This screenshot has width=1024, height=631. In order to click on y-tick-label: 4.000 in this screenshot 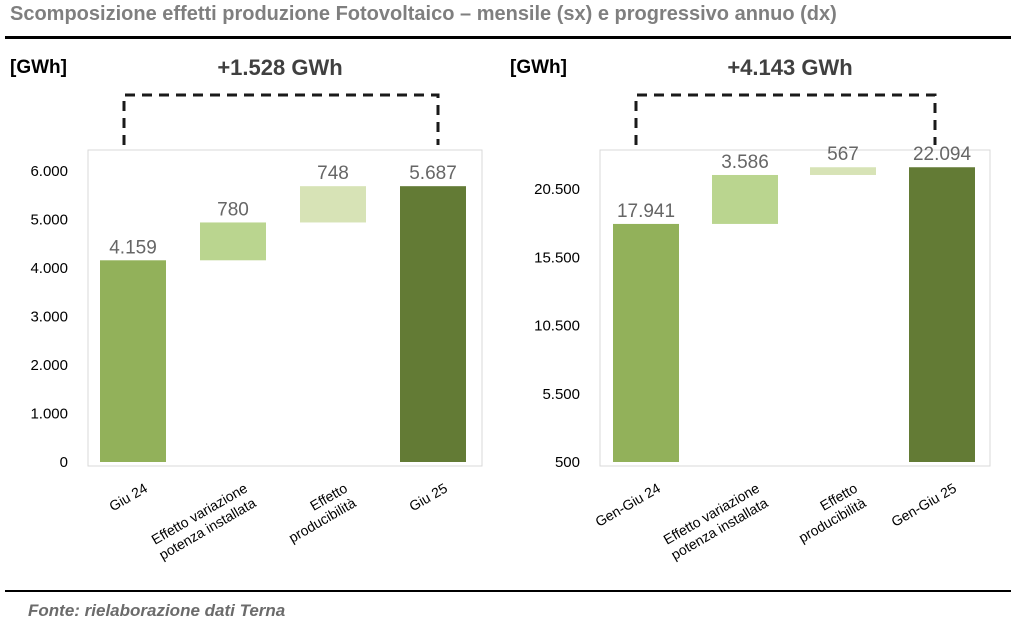, I will do `click(49, 268)`.